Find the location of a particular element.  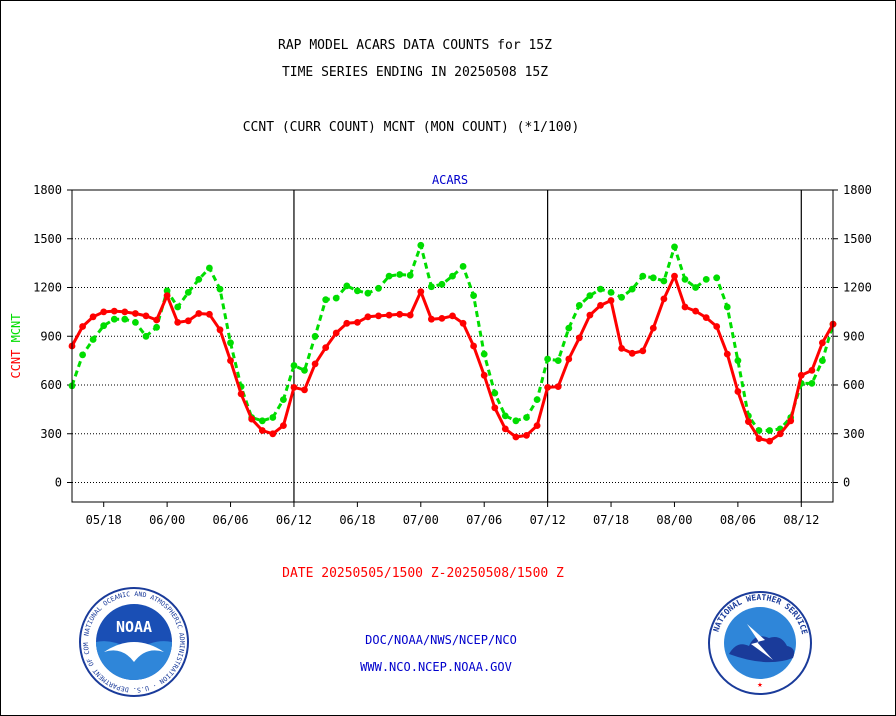

ylabel-mcnt: MCNT is located at coordinates (16, 327).